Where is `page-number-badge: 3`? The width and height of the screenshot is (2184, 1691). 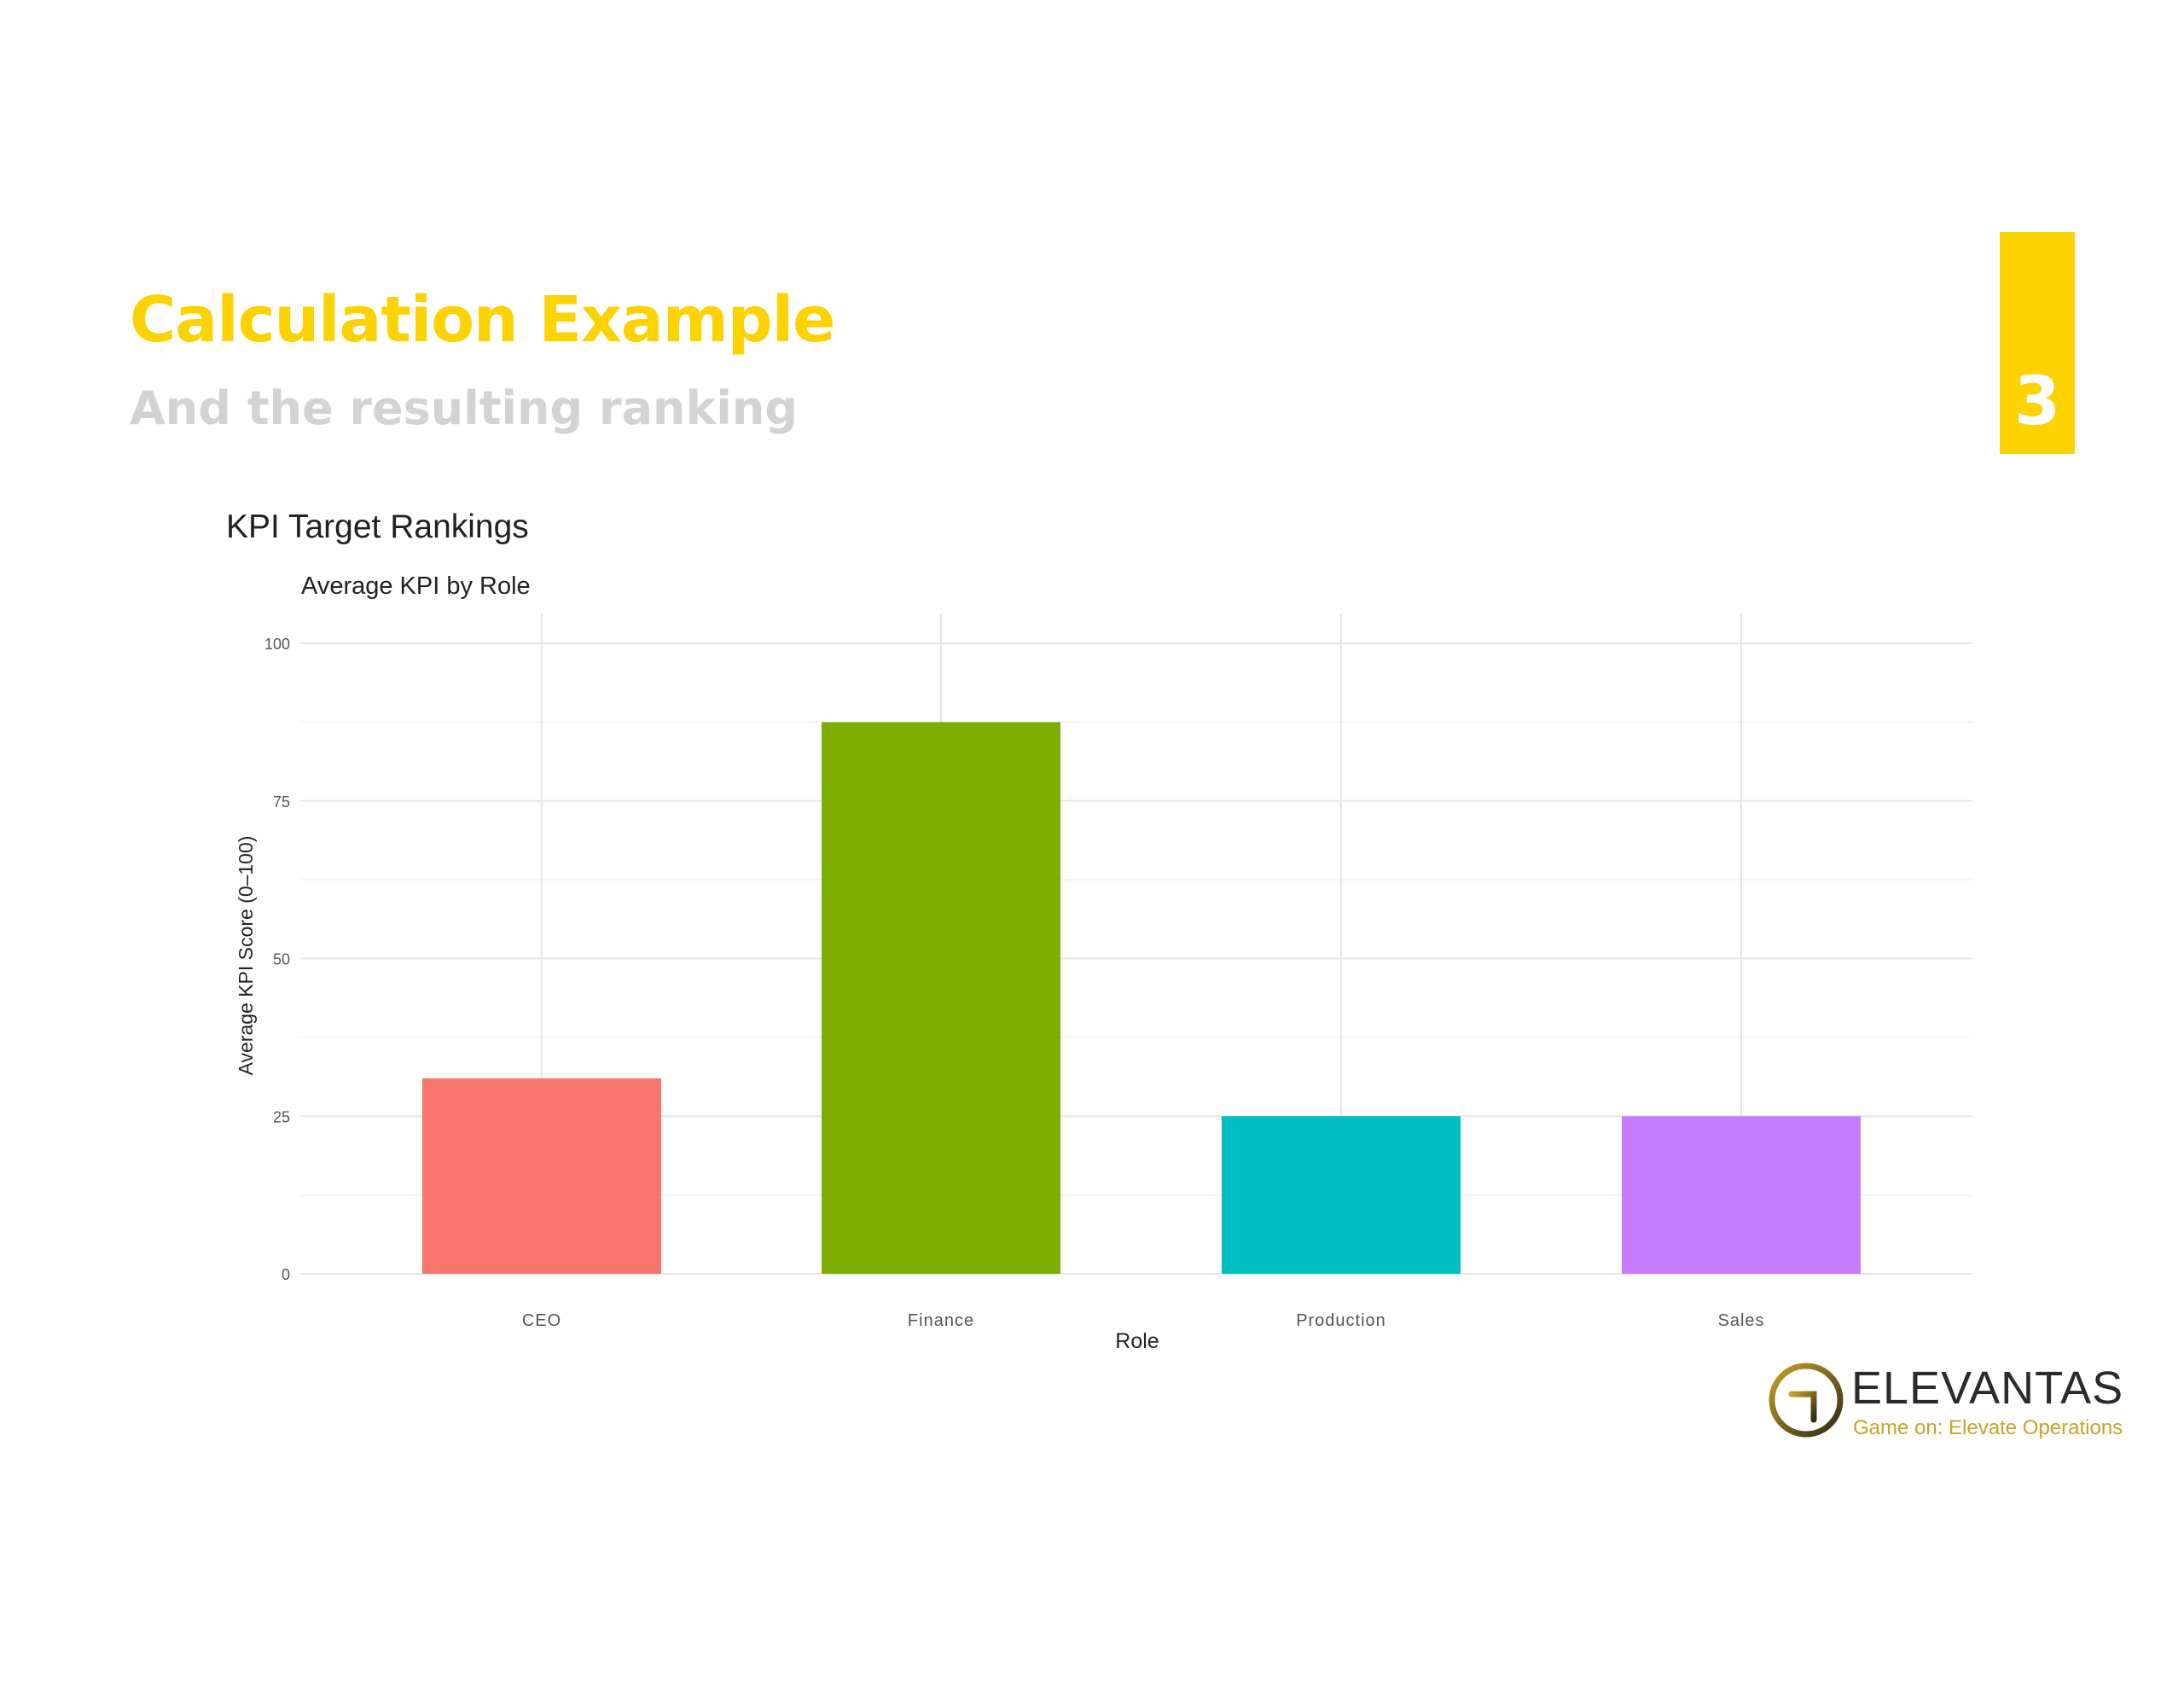 page-number-badge: 3 is located at coordinates (2037, 343).